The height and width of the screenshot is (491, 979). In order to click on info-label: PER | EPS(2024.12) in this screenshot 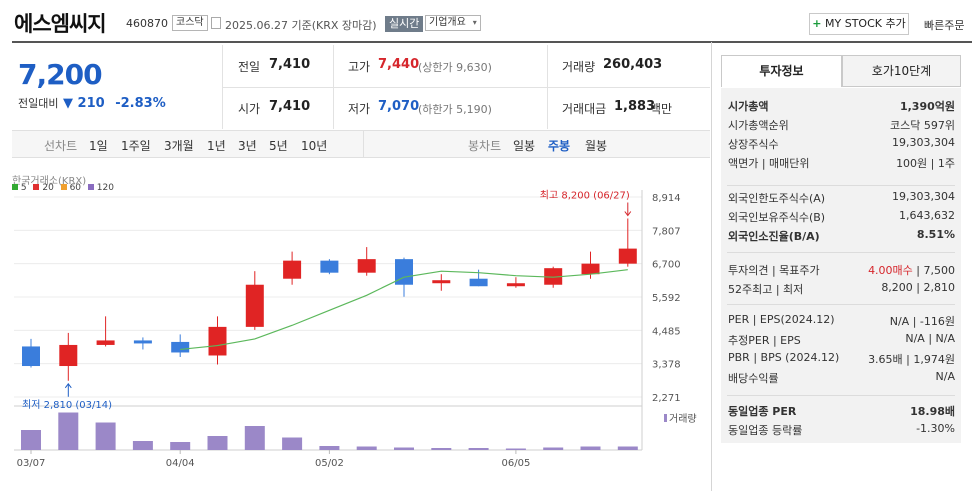, I will do `click(781, 319)`.